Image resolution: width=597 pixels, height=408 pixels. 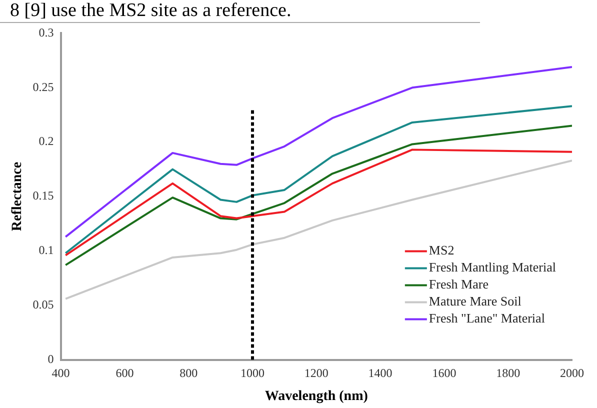 I want to click on x-tick-label: 1200, so click(x=316, y=373).